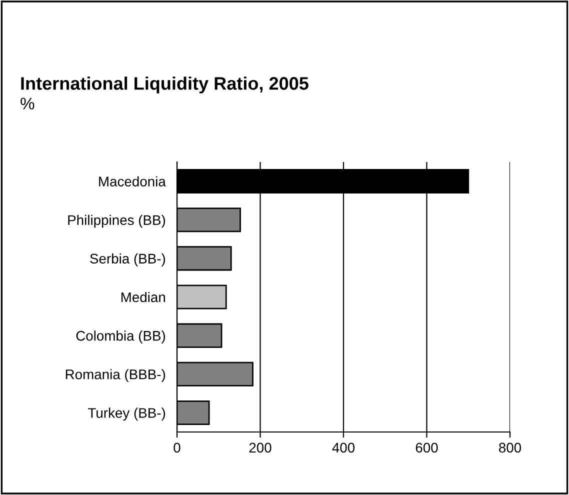  What do you see at coordinates (132, 181) in the screenshot?
I see `y-tick-label: Macedonia` at bounding box center [132, 181].